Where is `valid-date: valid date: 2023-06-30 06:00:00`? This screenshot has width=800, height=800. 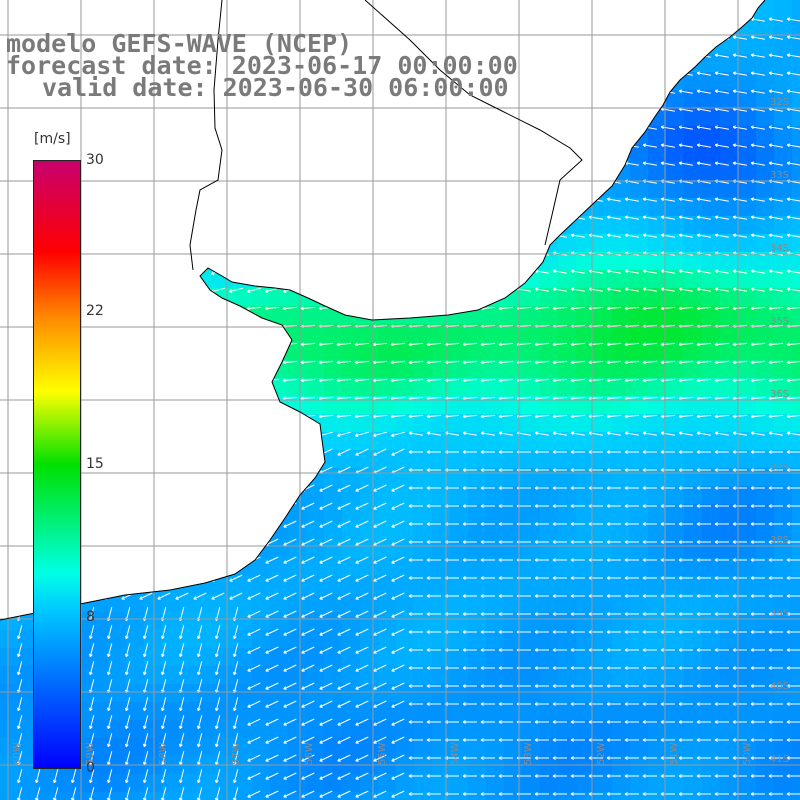 valid-date: valid date: 2023-06-30 06:00:00 is located at coordinates (275, 87).